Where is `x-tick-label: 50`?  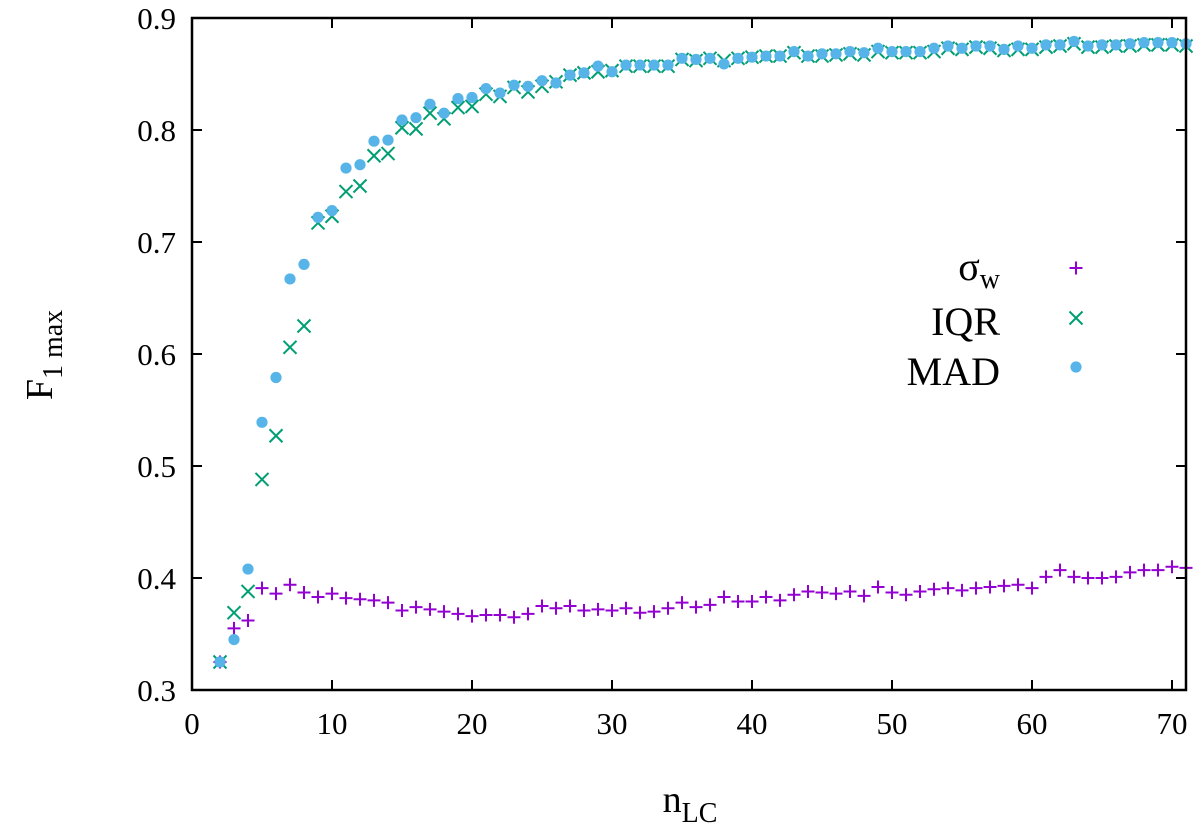
x-tick-label: 50 is located at coordinates (892, 723).